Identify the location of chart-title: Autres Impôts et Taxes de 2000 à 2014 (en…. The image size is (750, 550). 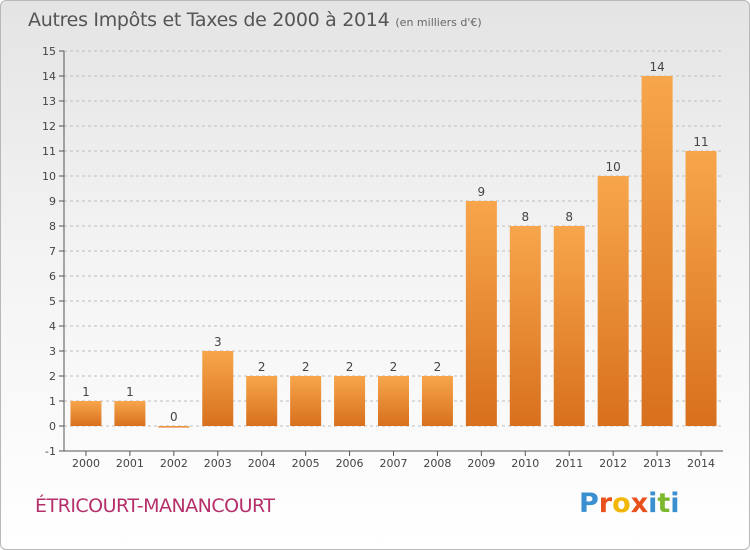
(255, 20).